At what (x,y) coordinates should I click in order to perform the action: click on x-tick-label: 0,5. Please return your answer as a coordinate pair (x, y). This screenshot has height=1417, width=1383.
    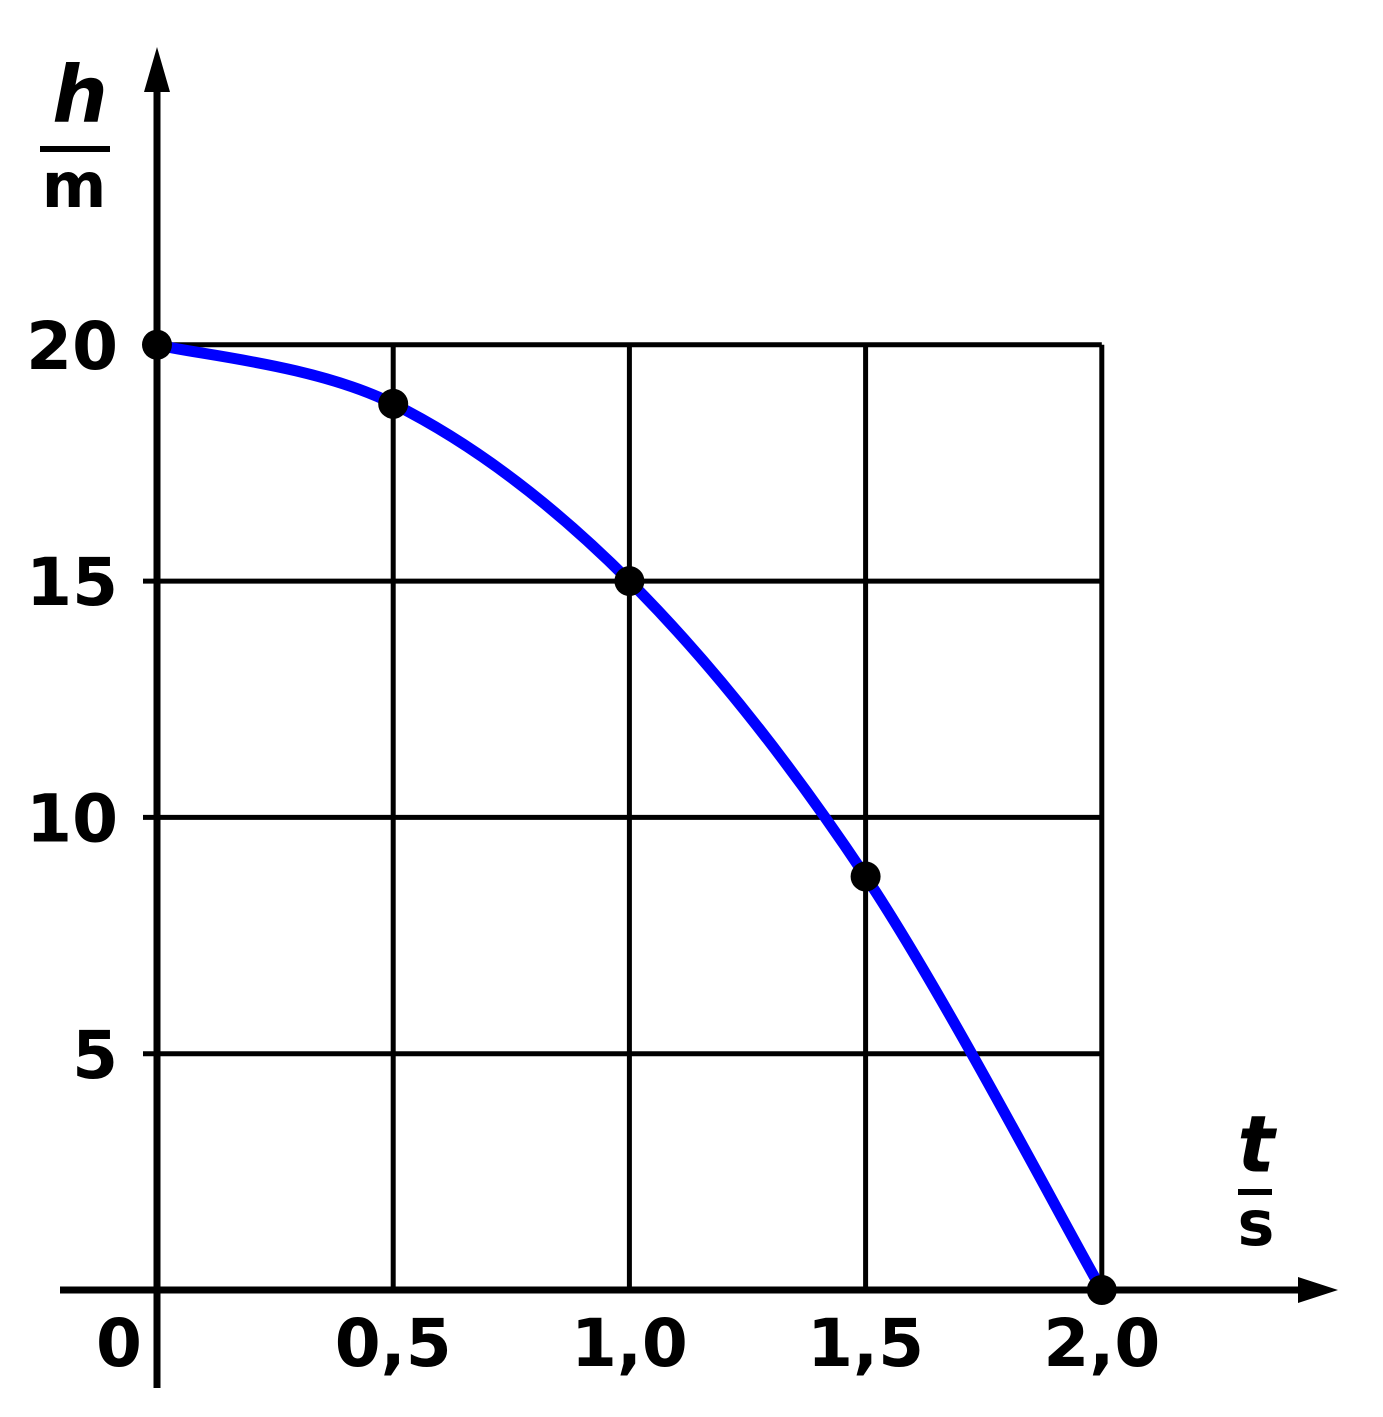
    Looking at the image, I should click on (393, 1343).